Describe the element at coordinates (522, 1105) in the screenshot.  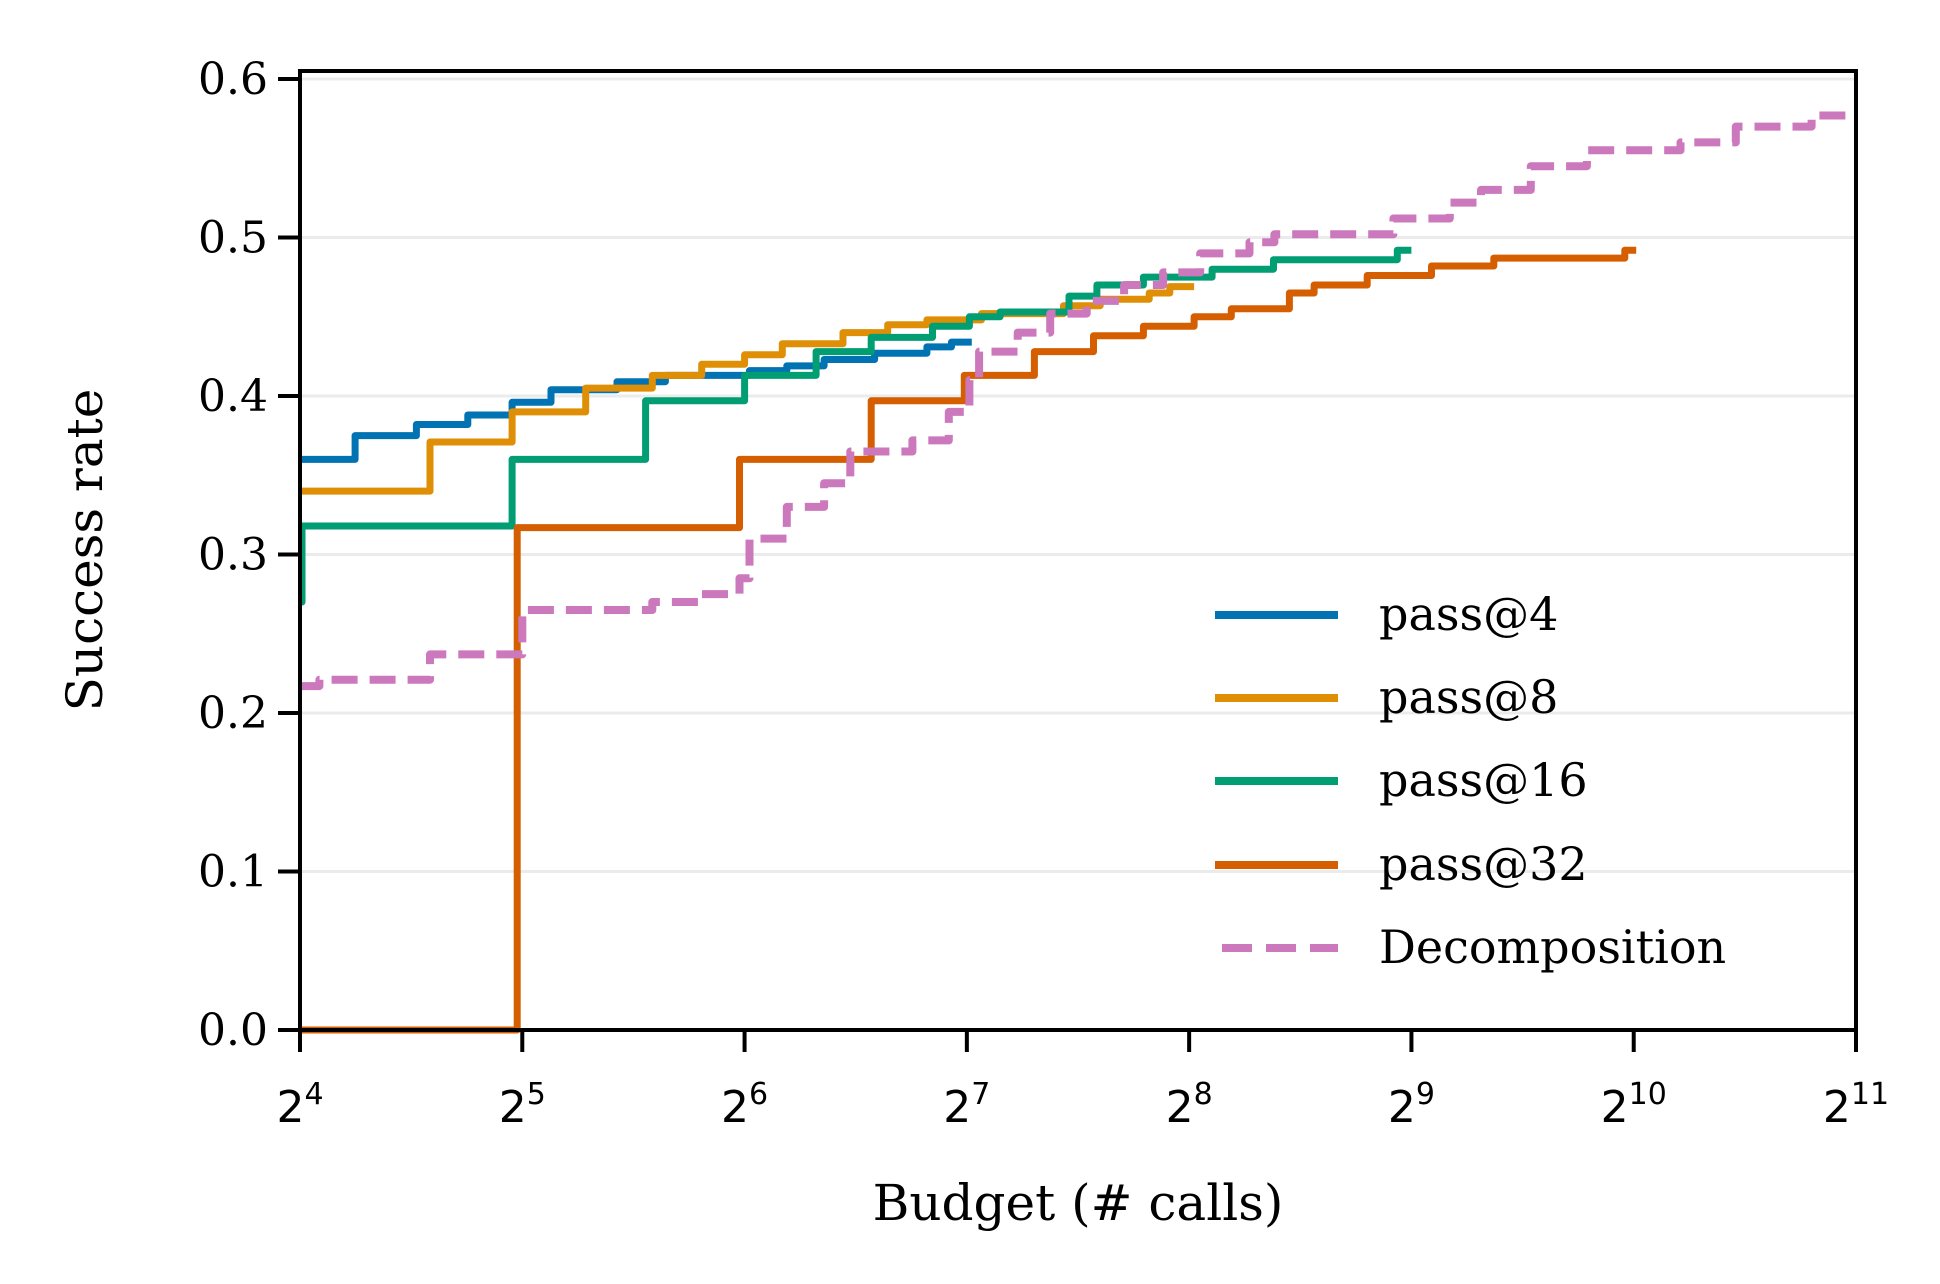
I see `x-tick-label: 25` at that location.